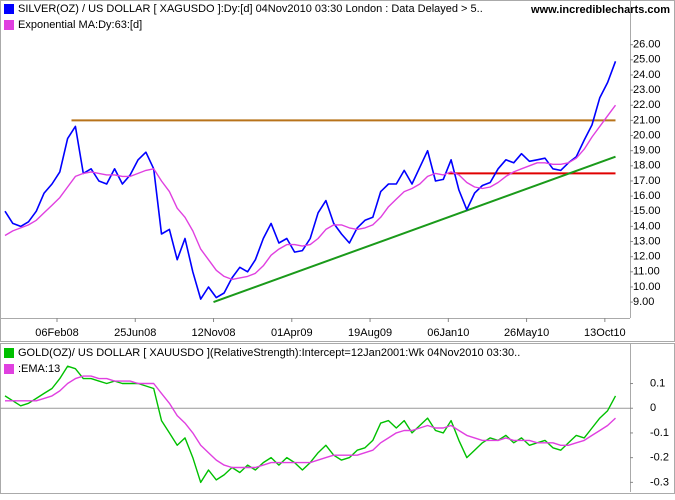 Image resolution: width=675 pixels, height=500 pixels. I want to click on x-tick-label: 25Jun08, so click(135, 333).